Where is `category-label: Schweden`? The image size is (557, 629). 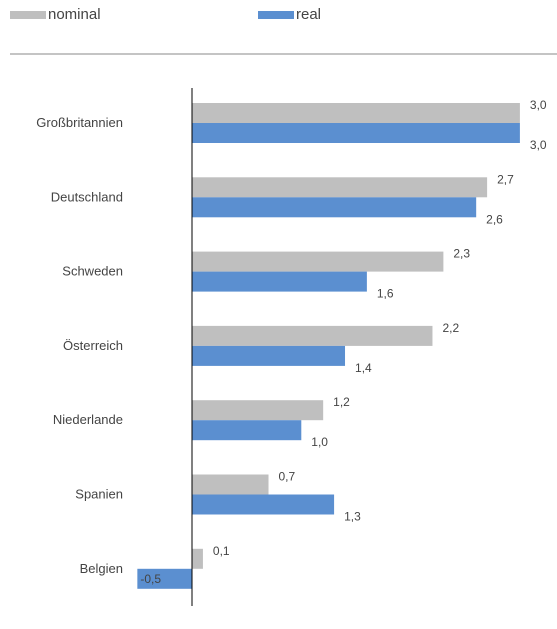
category-label: Schweden is located at coordinates (92, 271).